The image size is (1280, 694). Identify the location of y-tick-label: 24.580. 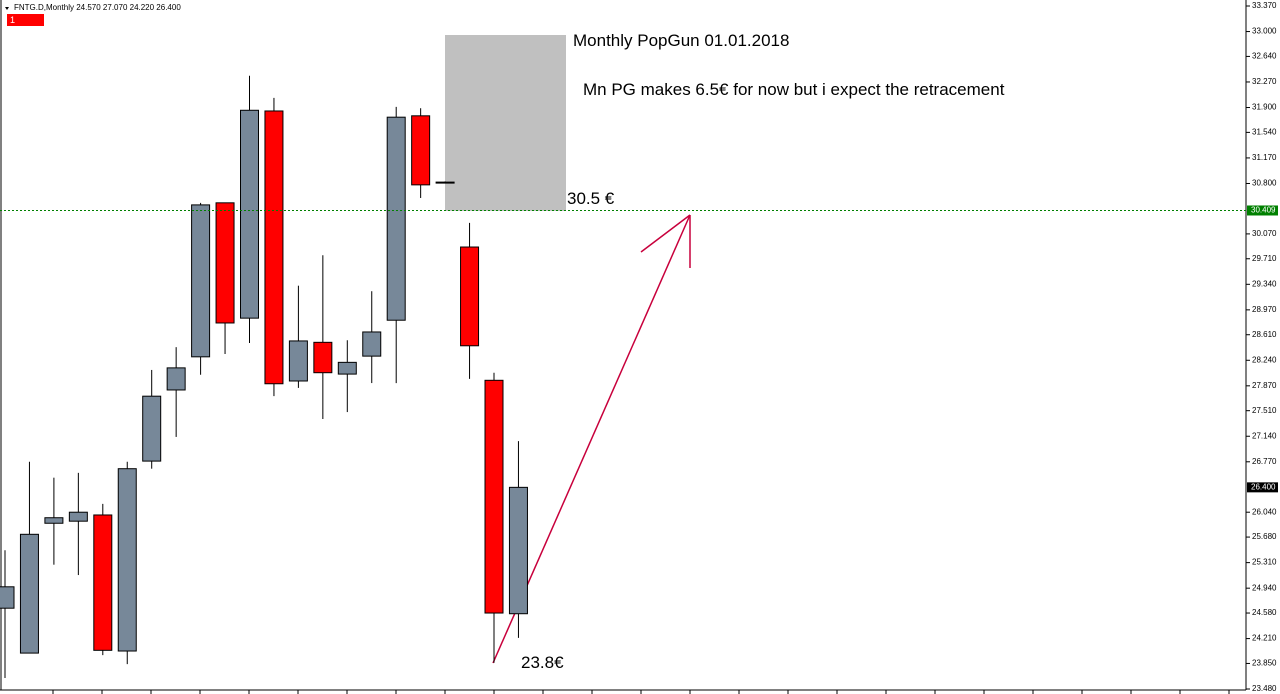
(1264, 612).